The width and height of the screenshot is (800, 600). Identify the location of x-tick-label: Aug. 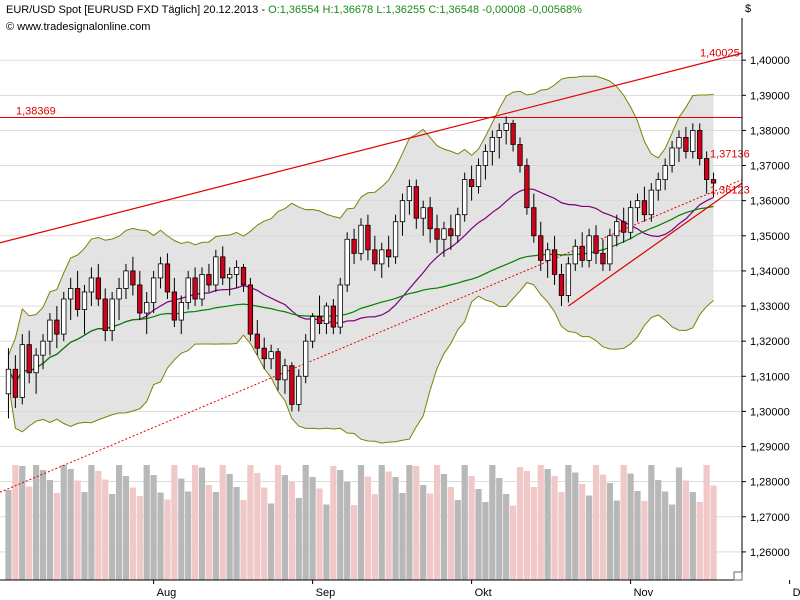
(167, 593).